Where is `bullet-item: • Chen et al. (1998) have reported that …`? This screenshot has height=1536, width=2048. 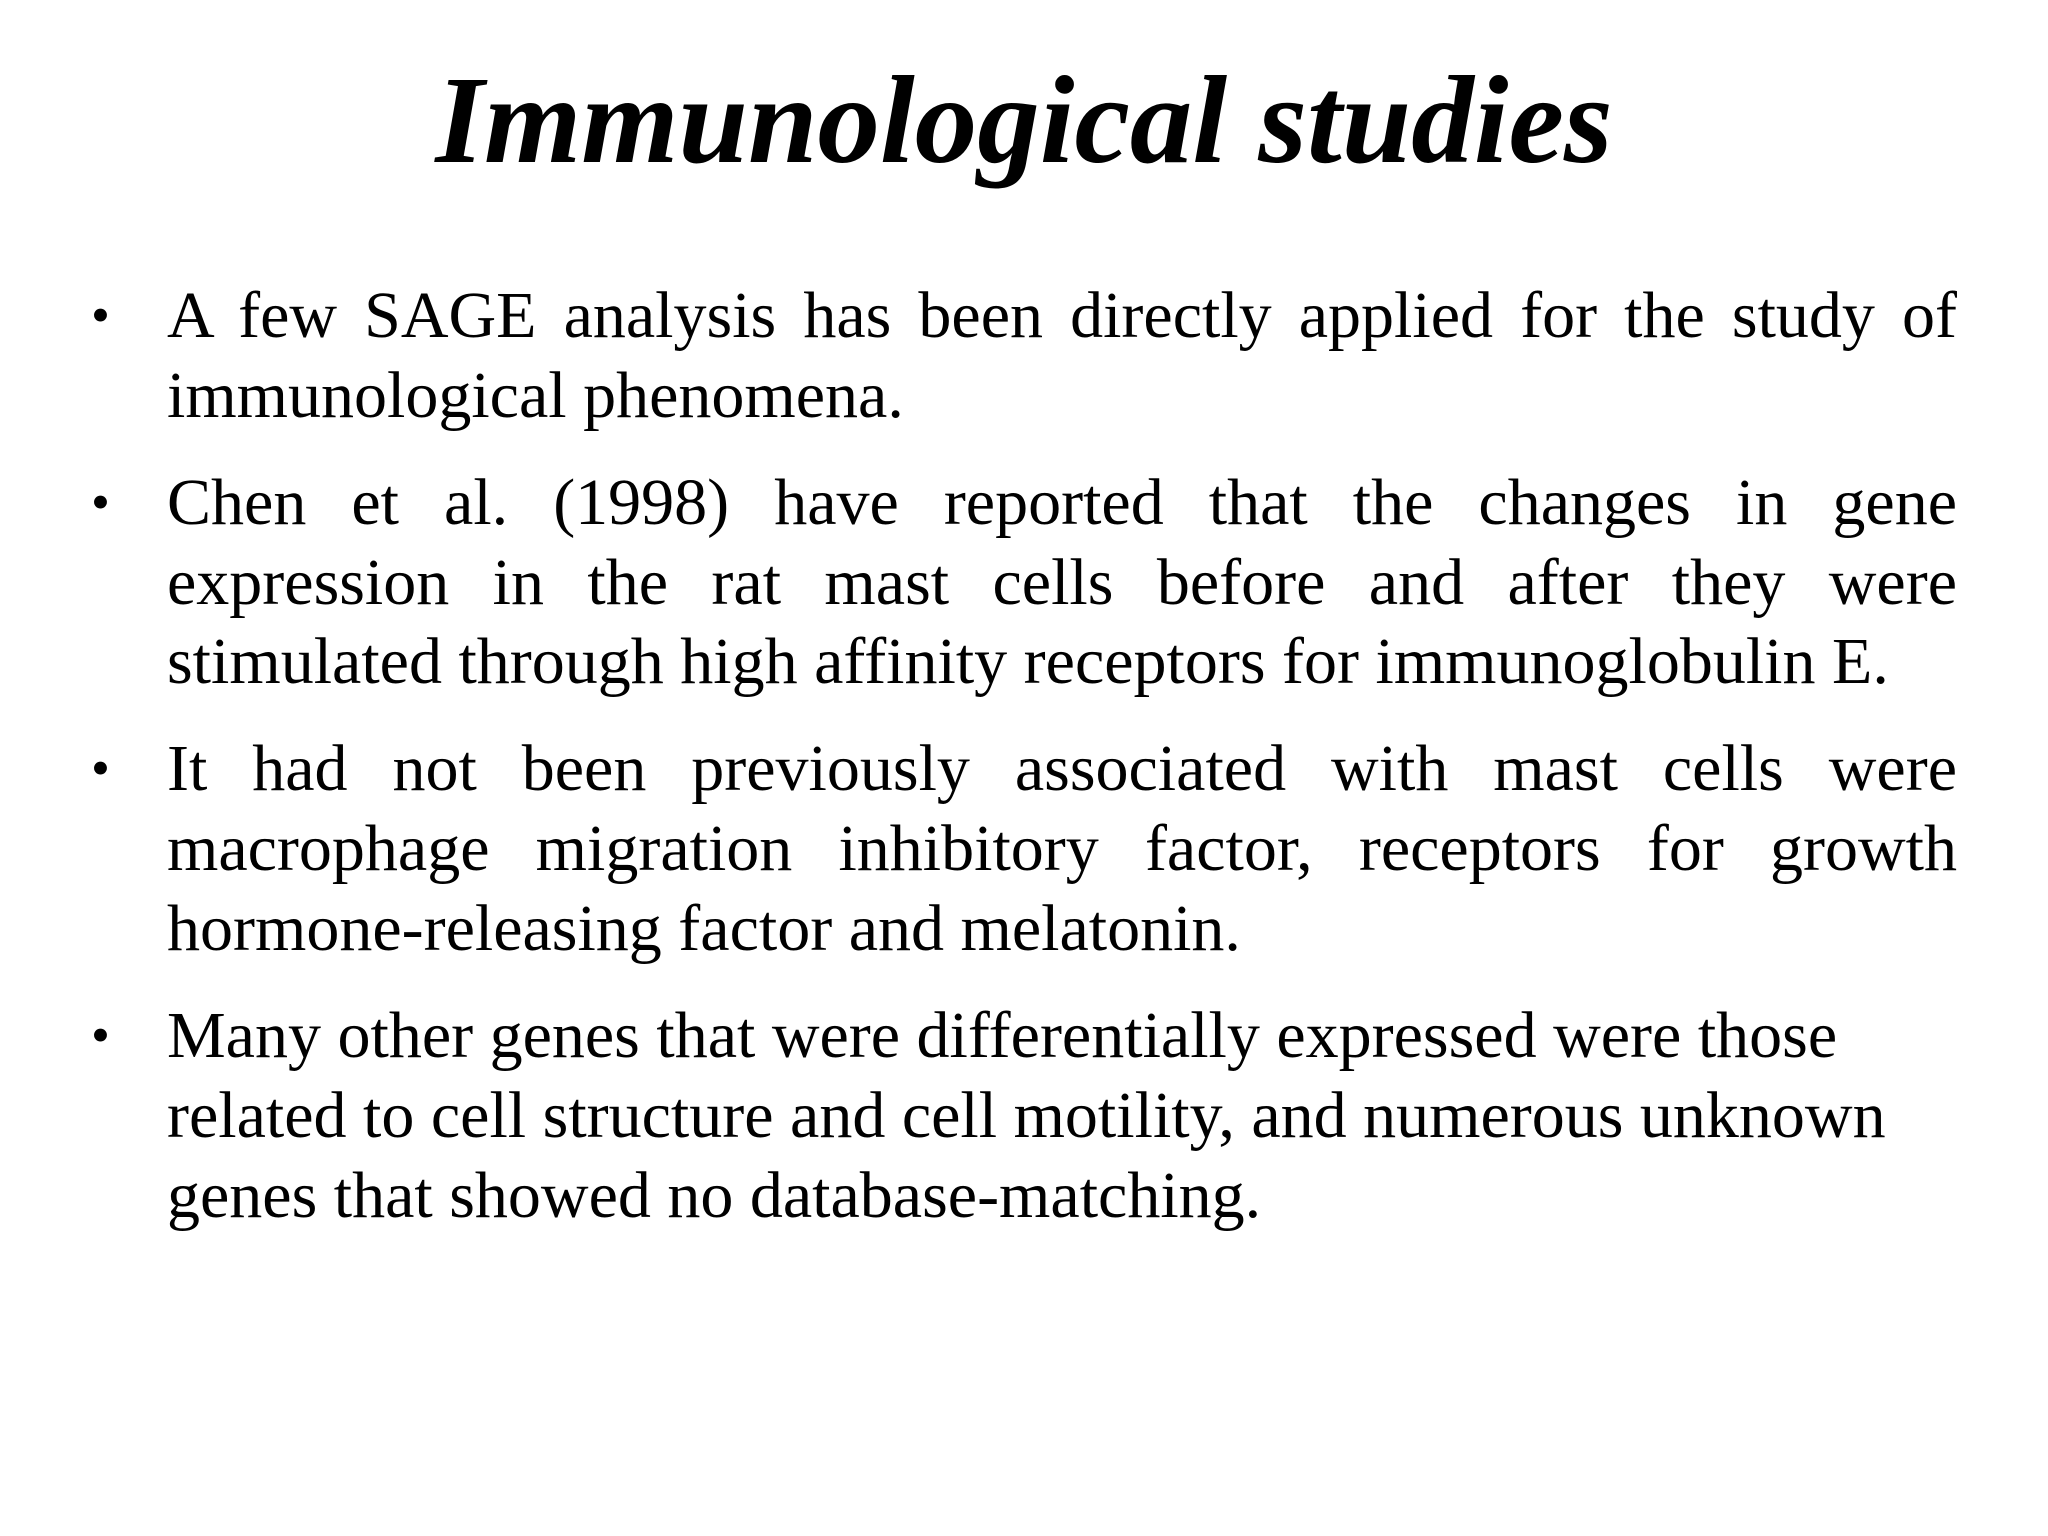
bullet-item: • Chen et al. (1998) have reported that … is located at coordinates (1024, 583).